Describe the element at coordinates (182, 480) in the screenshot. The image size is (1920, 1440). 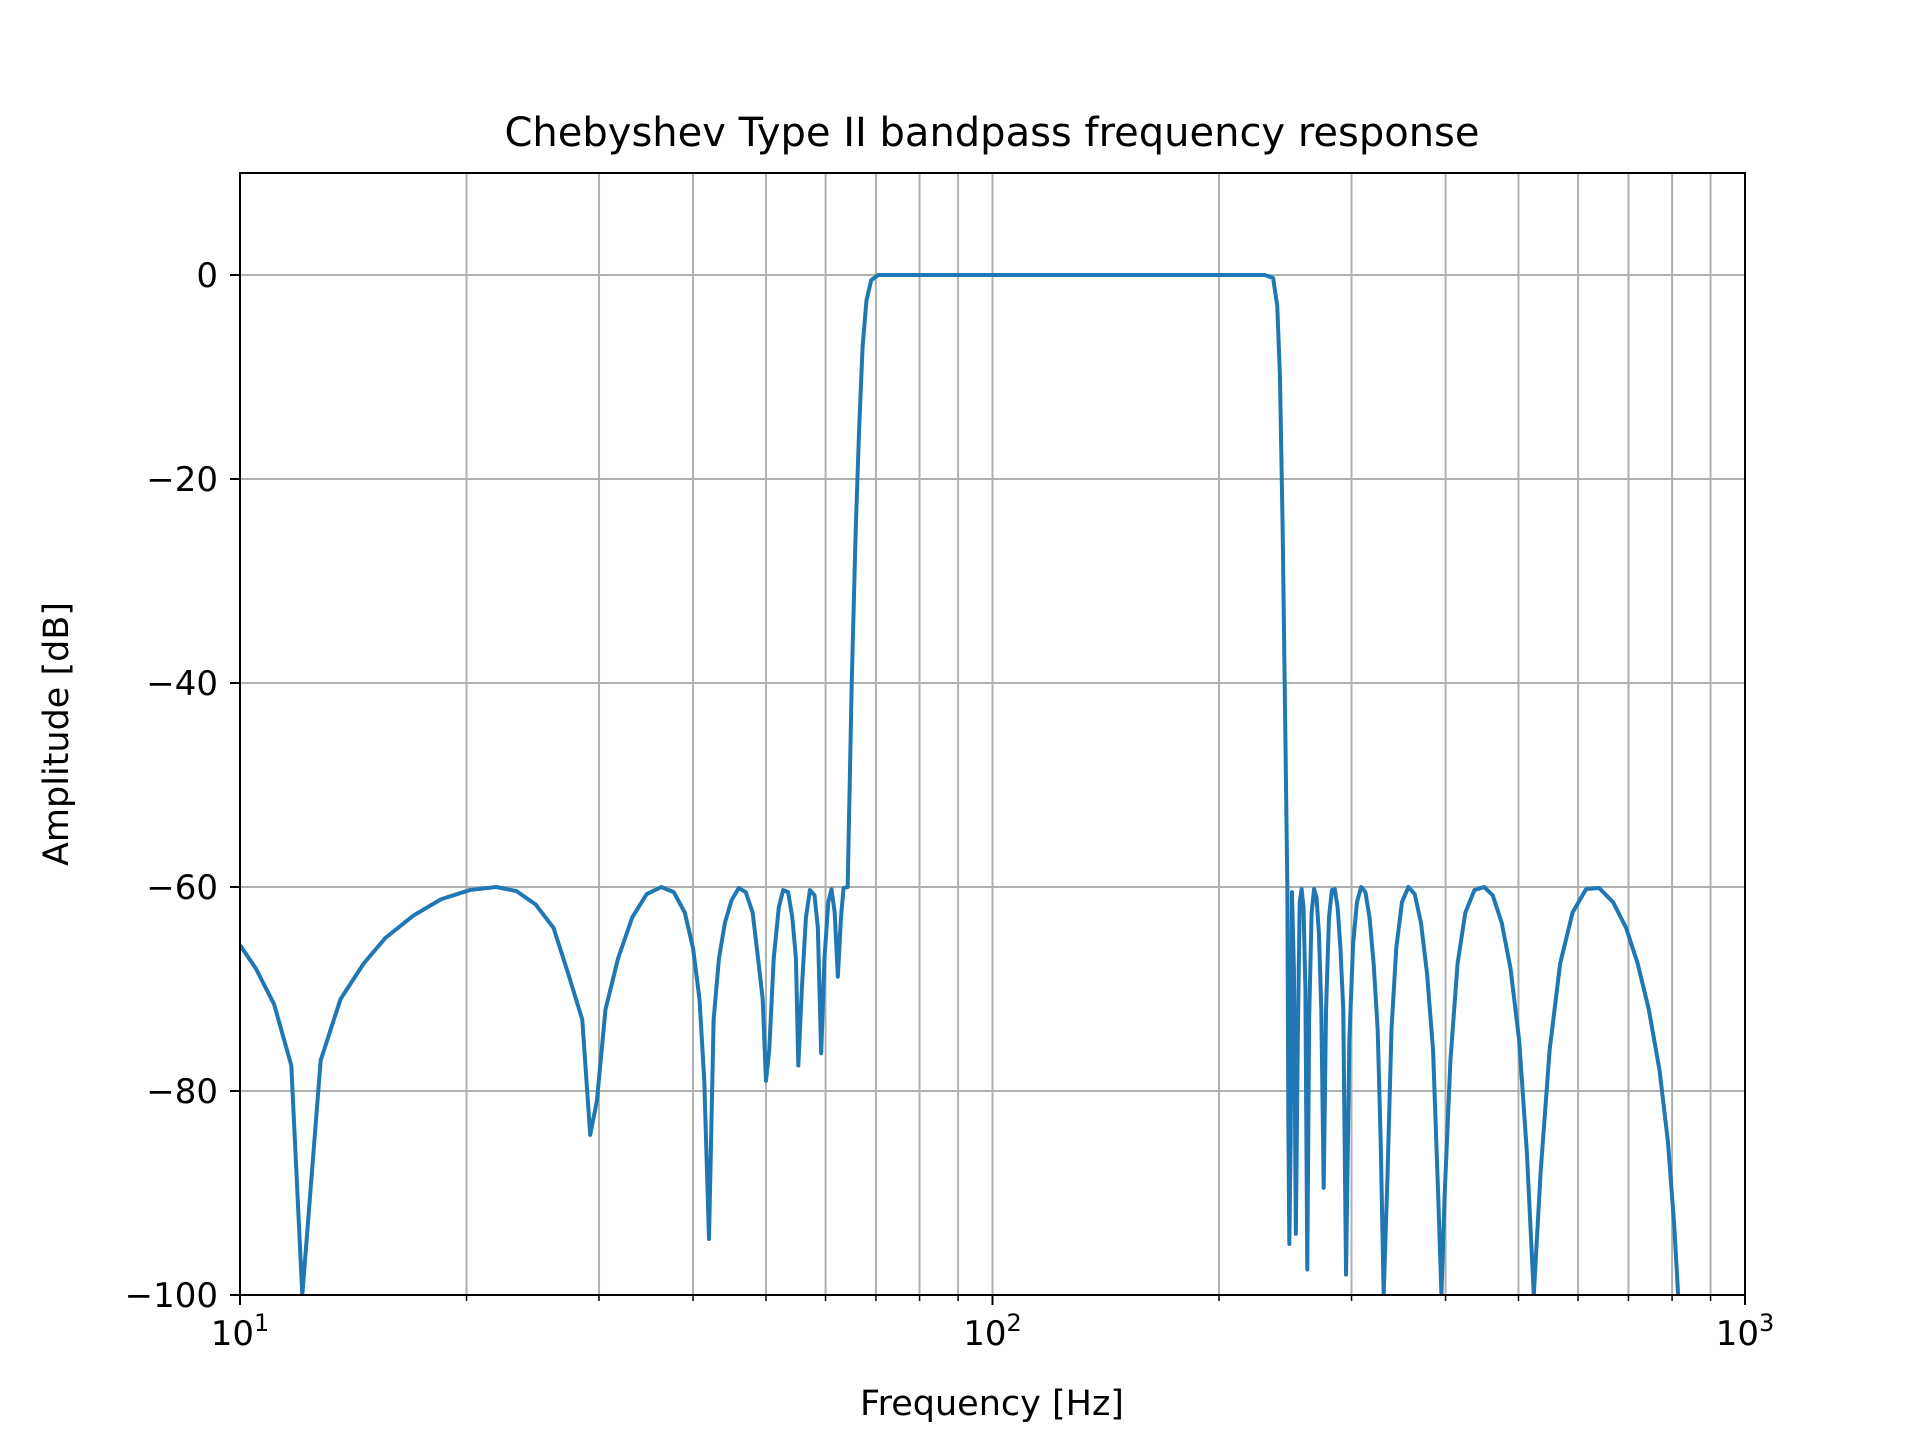
I see `y-tick-label: −20` at that location.